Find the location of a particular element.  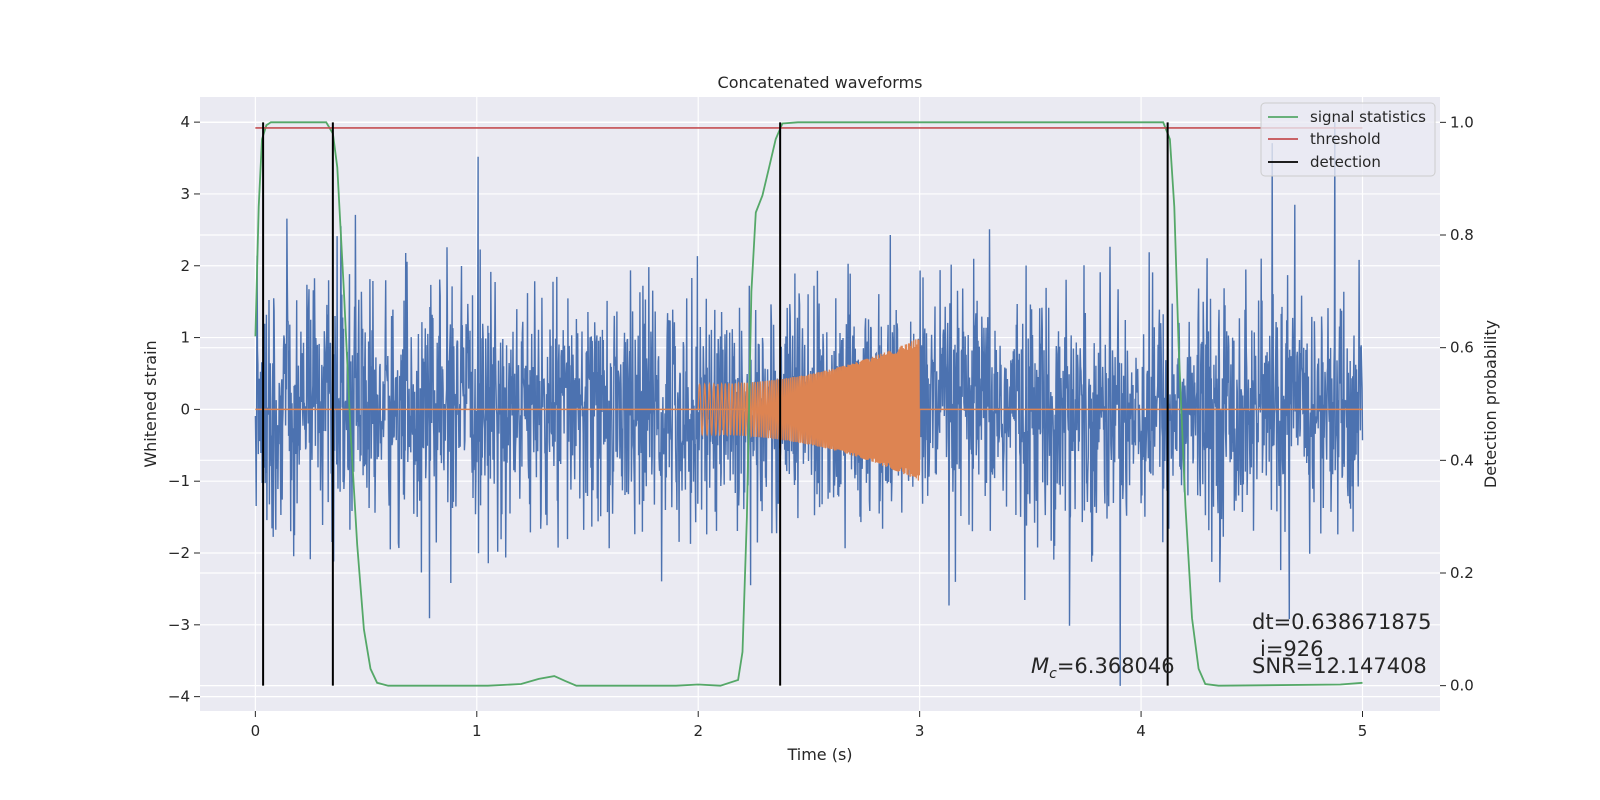

i-annotation: i=926 is located at coordinates (1292, 649).